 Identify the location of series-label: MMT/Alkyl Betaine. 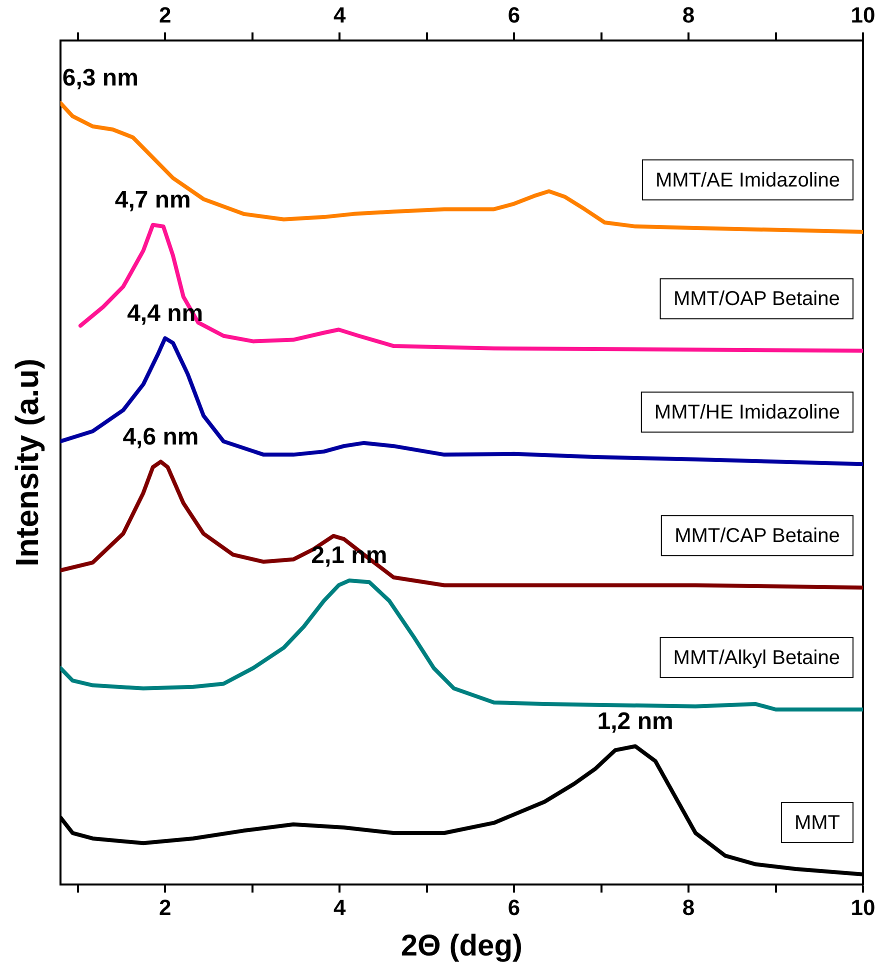
(756, 658).